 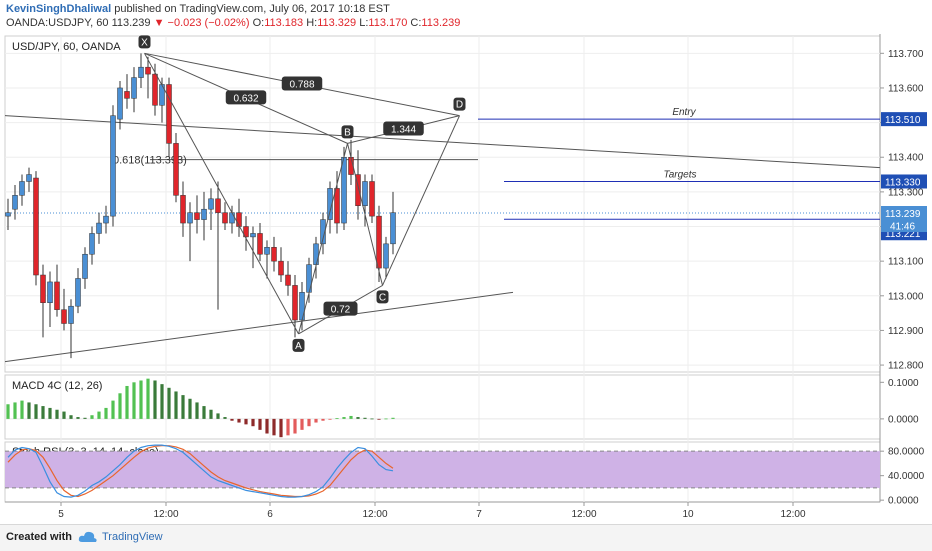 What do you see at coordinates (87, 536) in the screenshot?
I see `tradingview-cloud-icon` at bounding box center [87, 536].